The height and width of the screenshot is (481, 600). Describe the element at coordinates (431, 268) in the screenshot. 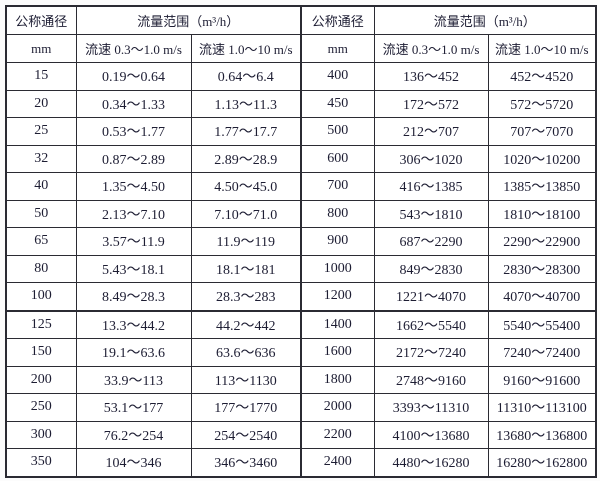

I see `cell-flow-range: 849～2830` at that location.